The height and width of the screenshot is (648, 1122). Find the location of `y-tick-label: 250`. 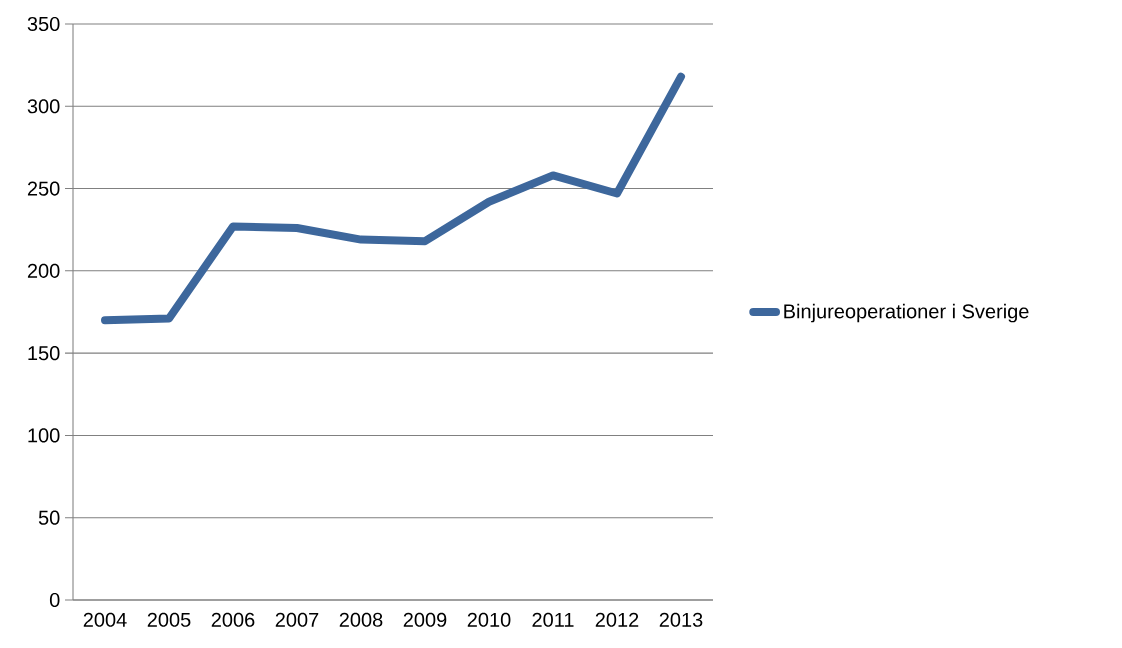

y-tick-label: 250 is located at coordinates (43, 188).